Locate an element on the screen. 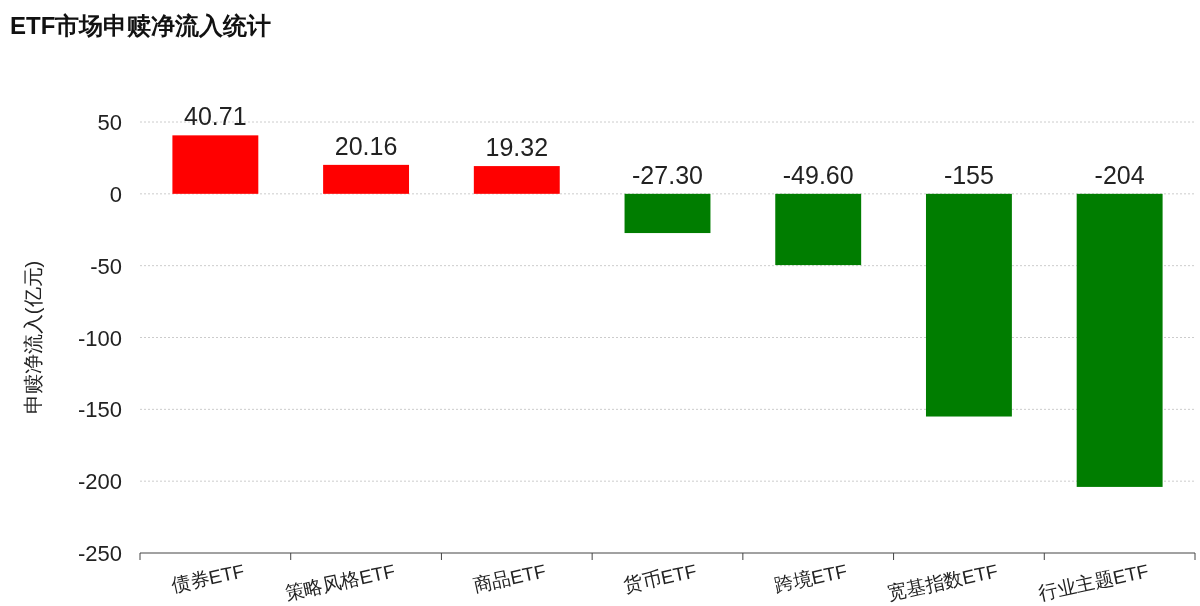 Image resolution: width=1200 pixels, height=606 pixels. y-tick-label: 0 is located at coordinates (115, 194).